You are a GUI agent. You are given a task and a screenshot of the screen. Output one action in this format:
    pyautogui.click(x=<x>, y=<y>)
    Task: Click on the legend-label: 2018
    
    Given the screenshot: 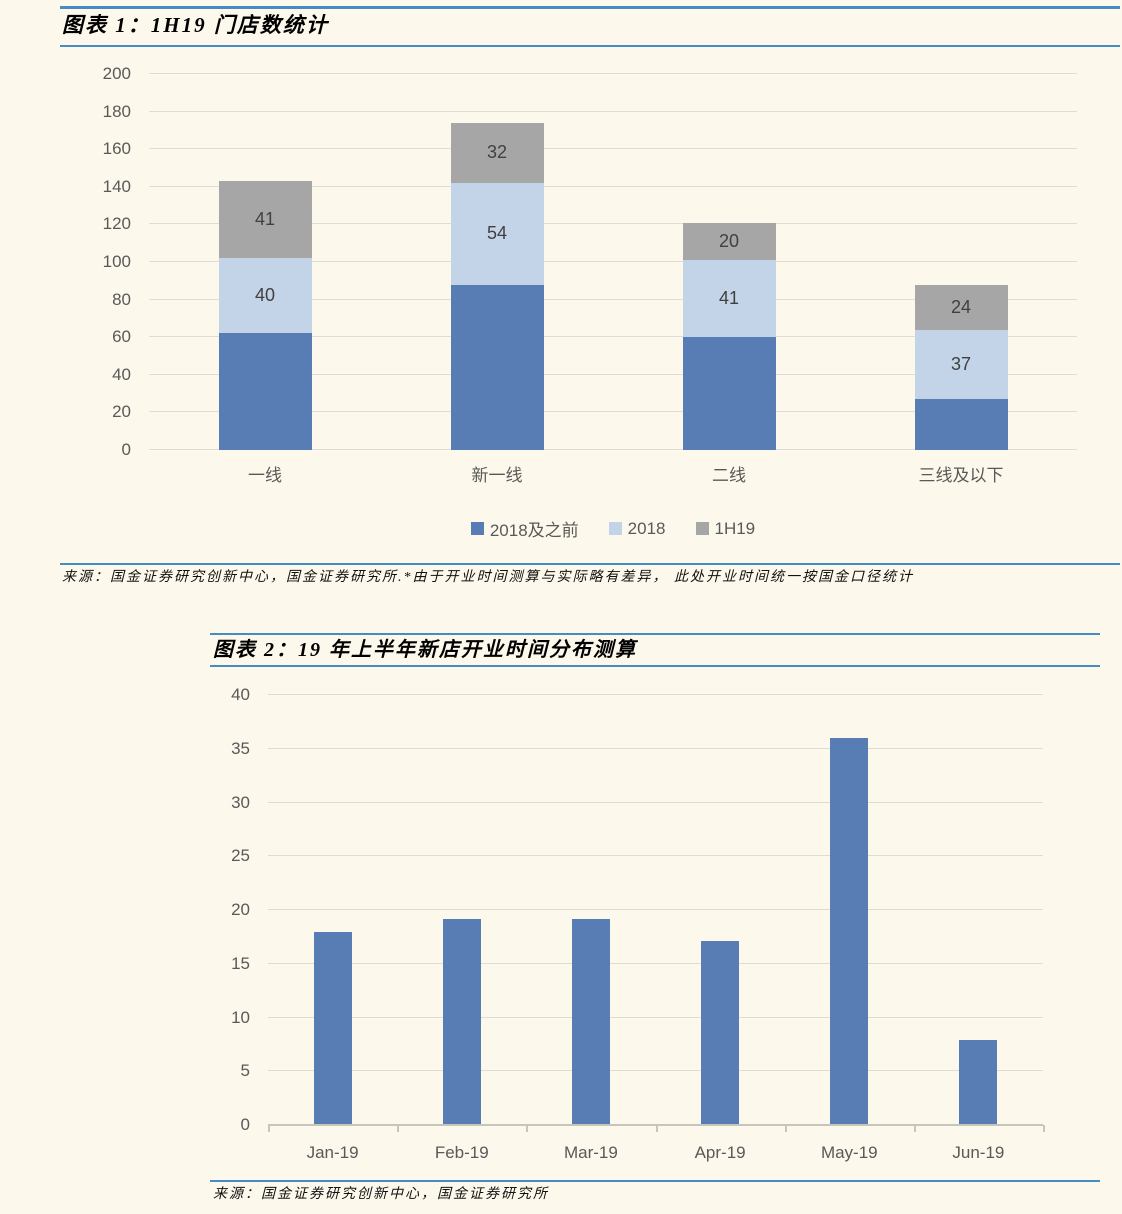 What is the action you would take?
    pyautogui.click(x=646, y=528)
    